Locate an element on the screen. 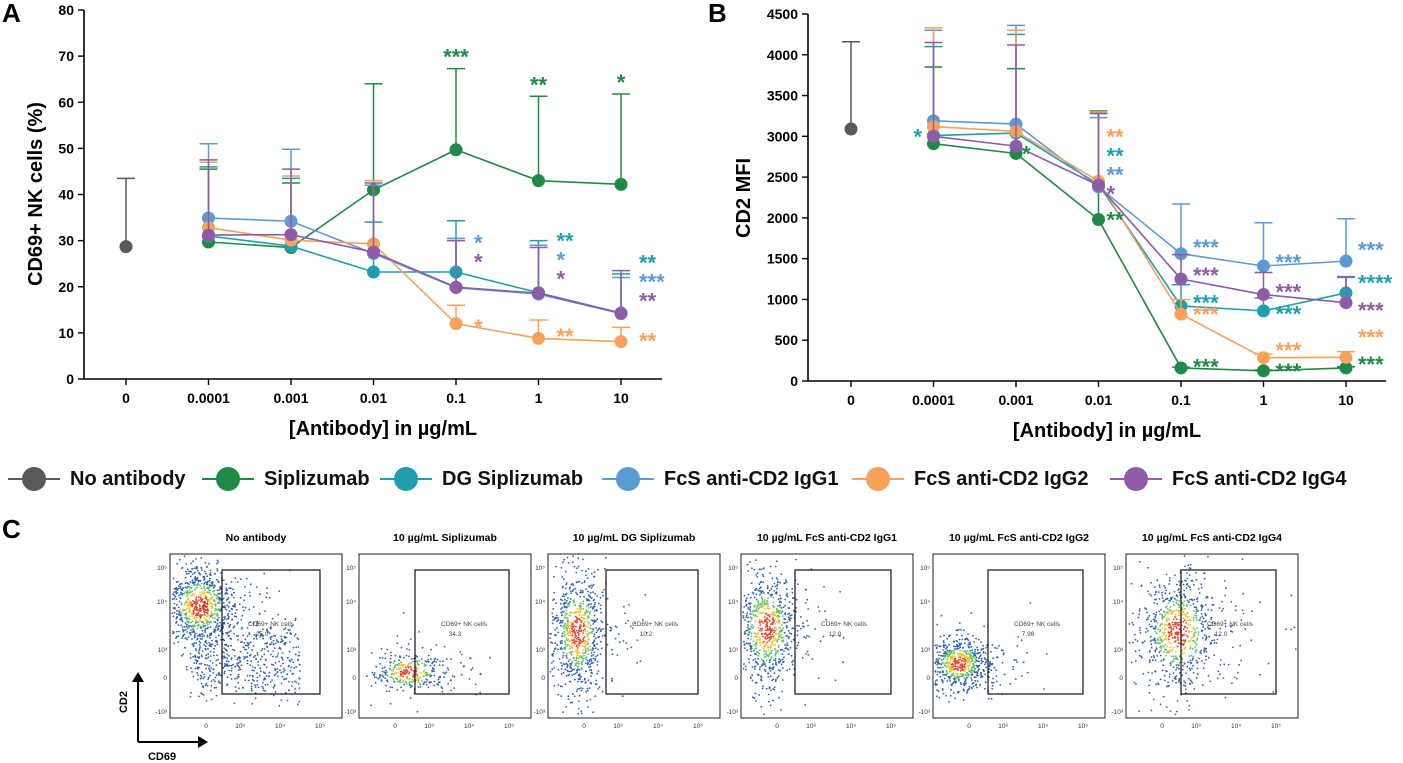 This screenshot has height=763, width=1403. flow-gate is located at coordinates (652, 632).